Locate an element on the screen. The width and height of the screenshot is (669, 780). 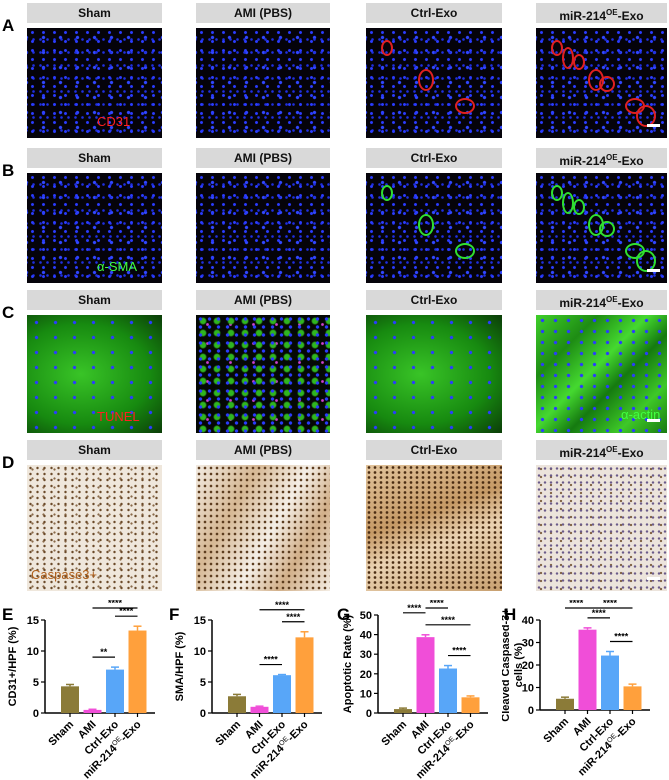
label-suffix: -Exo is located at coordinates (131, 731).